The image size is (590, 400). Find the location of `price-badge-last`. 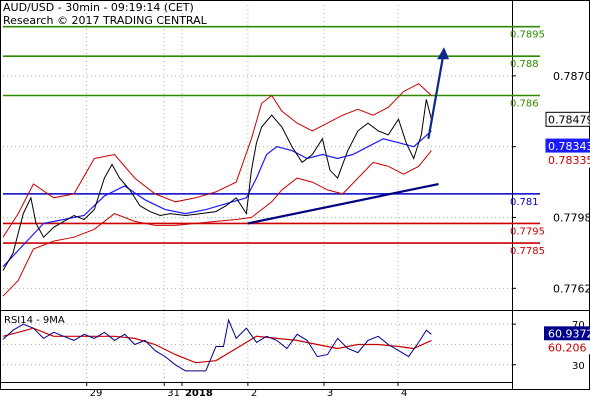

price-badge-last is located at coordinates (567, 119).